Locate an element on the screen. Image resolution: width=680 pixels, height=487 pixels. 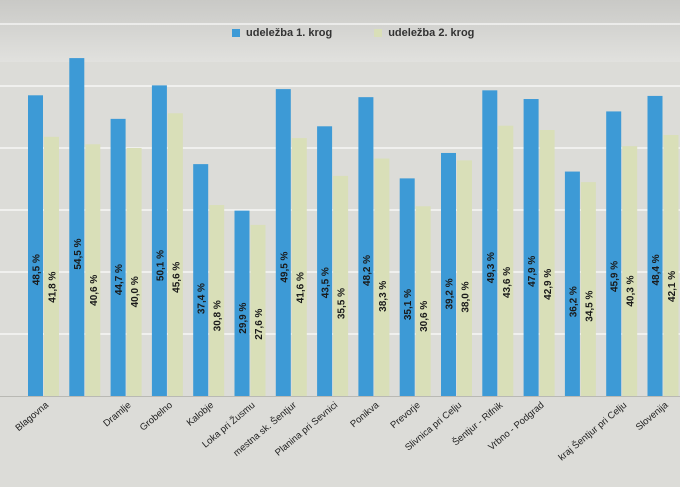
legend-swatch-series2 is located at coordinates (378, 33).